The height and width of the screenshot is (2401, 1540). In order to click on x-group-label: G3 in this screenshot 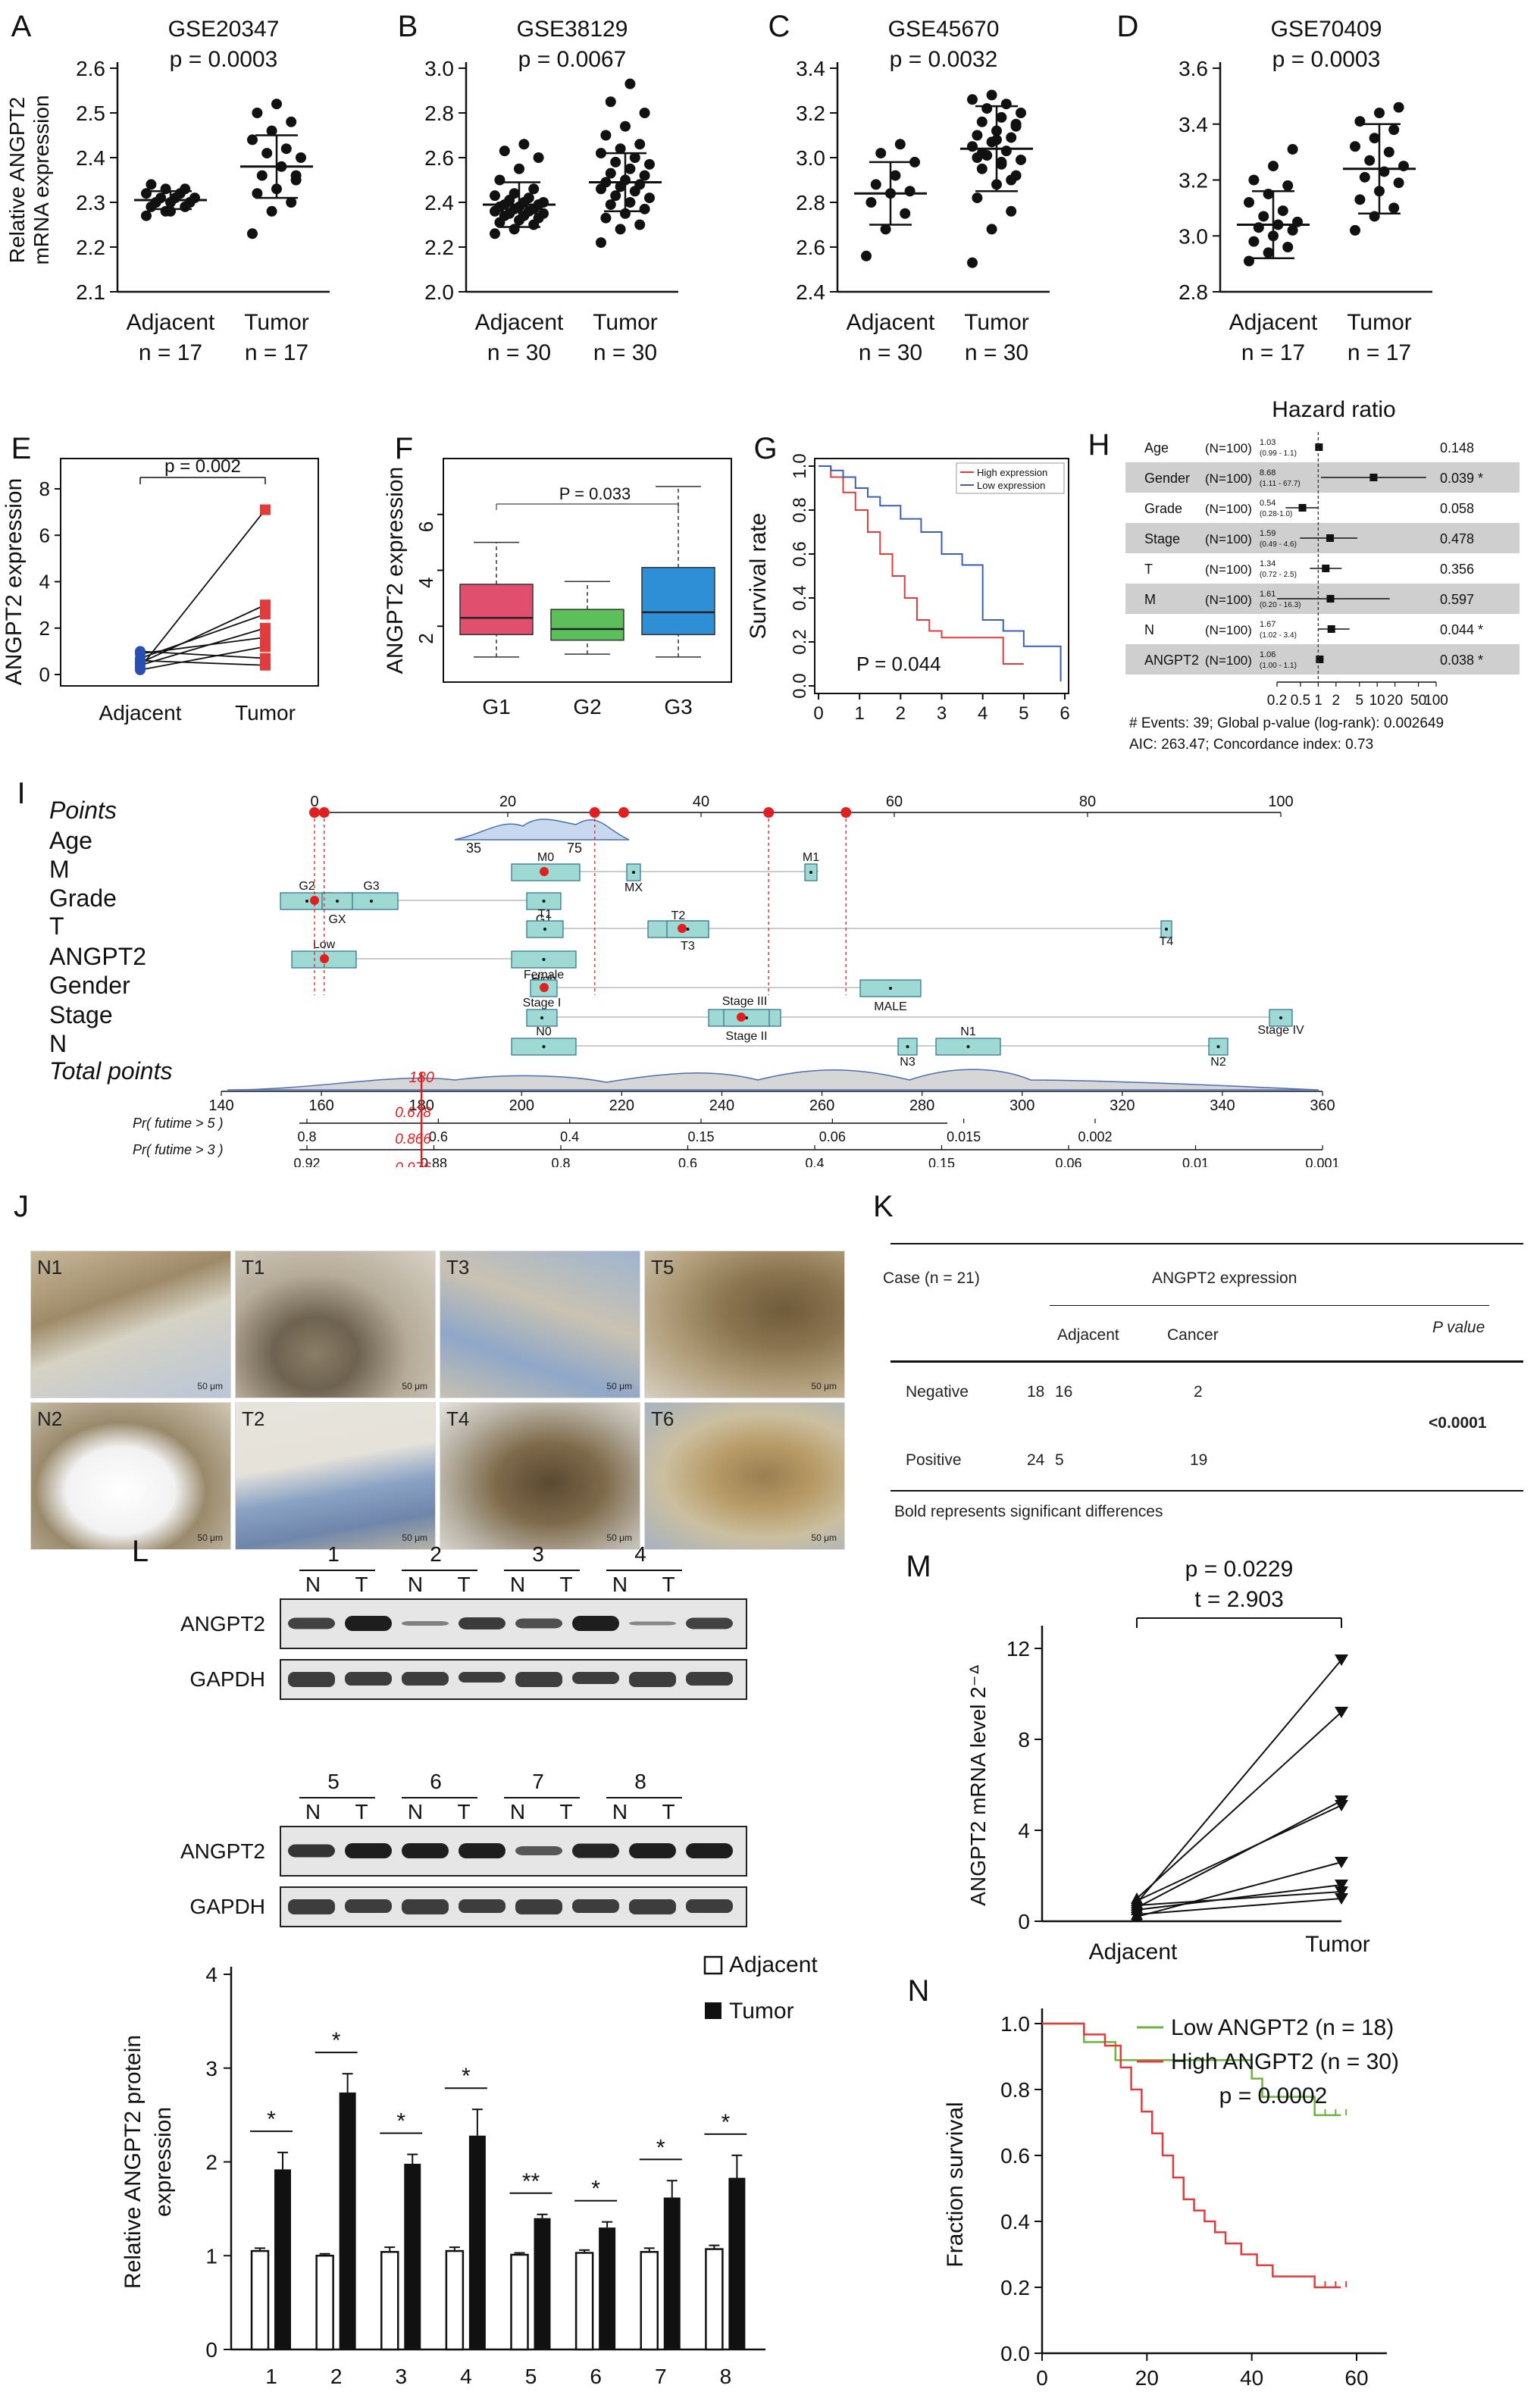, I will do `click(678, 706)`.